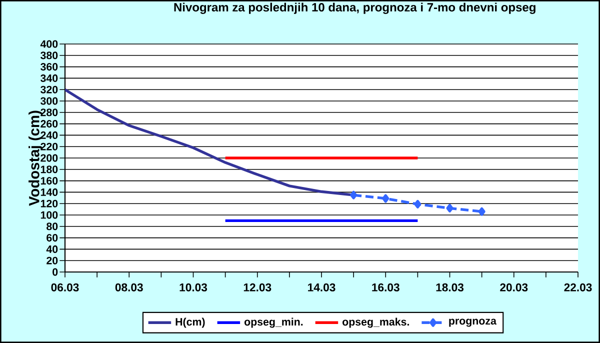 The height and width of the screenshot is (343, 600). I want to click on x-tick-label: 08.03, so click(129, 287).